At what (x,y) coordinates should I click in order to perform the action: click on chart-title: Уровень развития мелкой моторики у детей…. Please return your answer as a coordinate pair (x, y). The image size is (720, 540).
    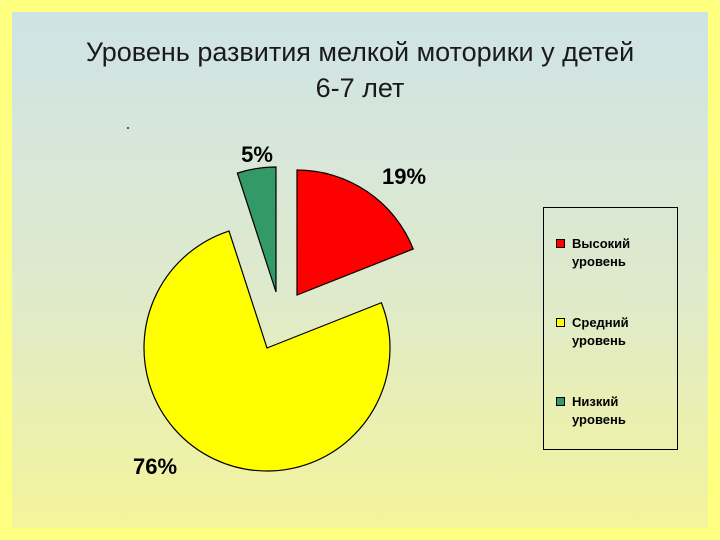
    Looking at the image, I should click on (360, 70).